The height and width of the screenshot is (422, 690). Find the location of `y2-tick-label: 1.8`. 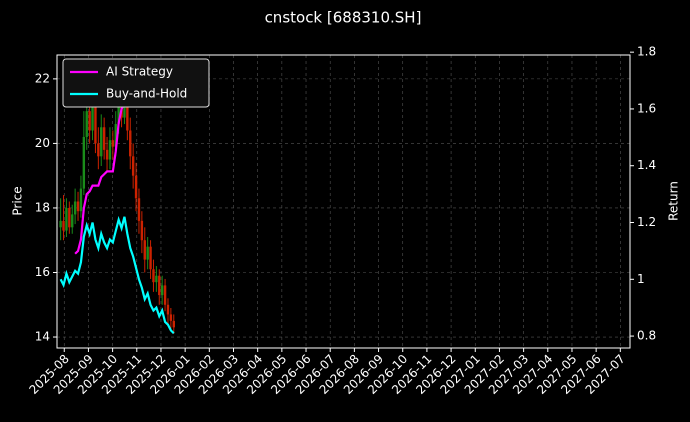

y2-tick-label: 1.8 is located at coordinates (646, 52).